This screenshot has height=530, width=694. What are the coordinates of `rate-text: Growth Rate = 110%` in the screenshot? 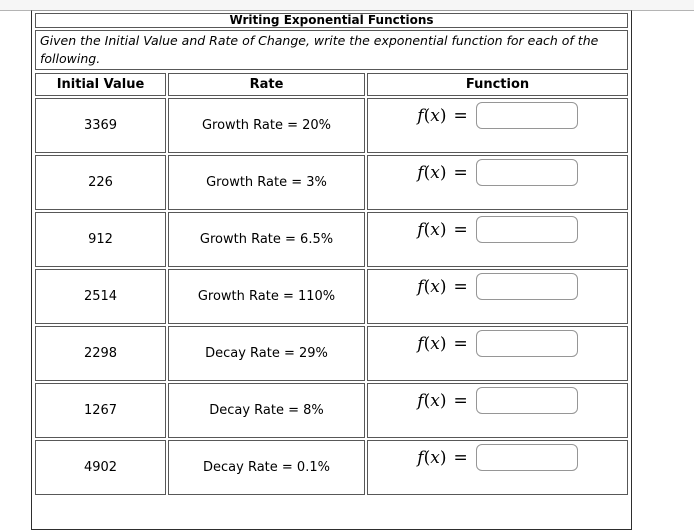 It's located at (266, 296).